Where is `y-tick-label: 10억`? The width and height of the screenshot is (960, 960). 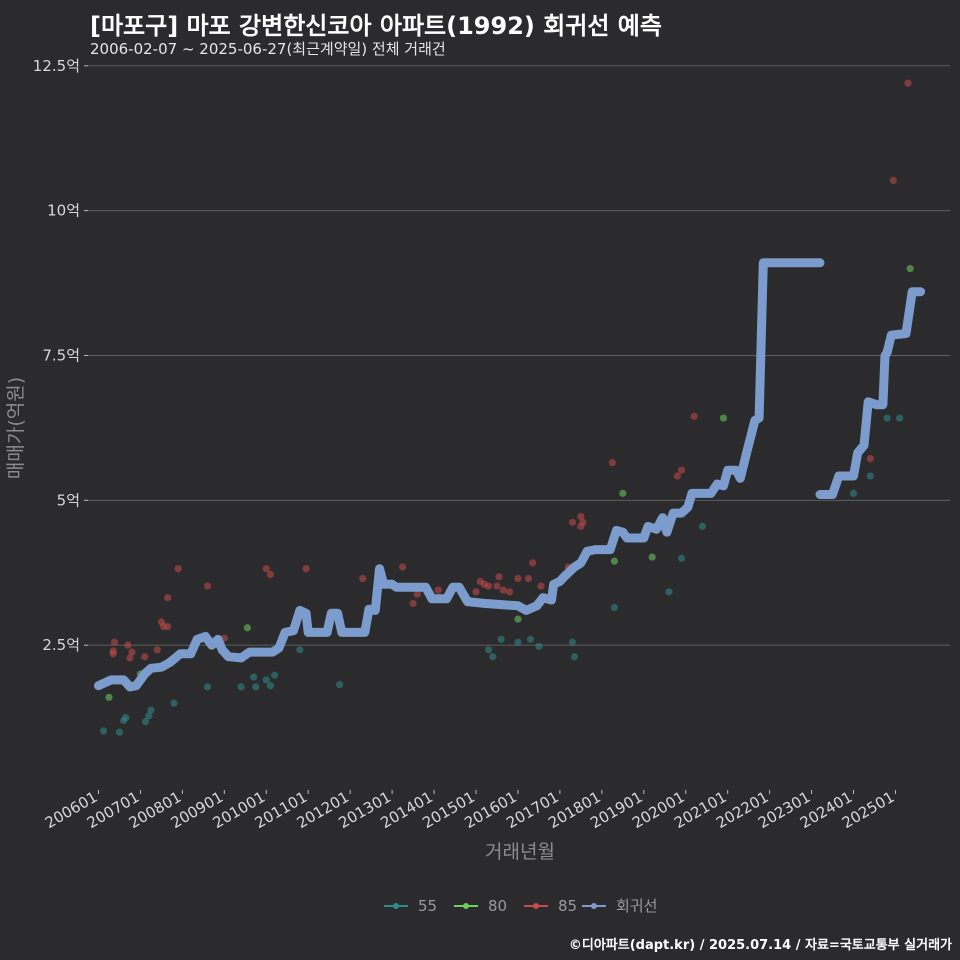
y-tick-label: 10억 is located at coordinates (63, 211).